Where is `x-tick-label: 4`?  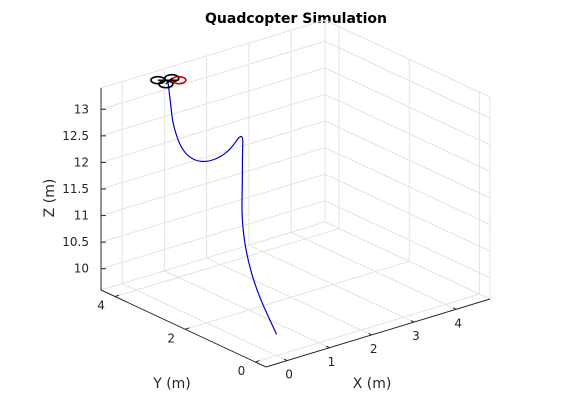
x-tick-label: 4 is located at coordinates (458, 323).